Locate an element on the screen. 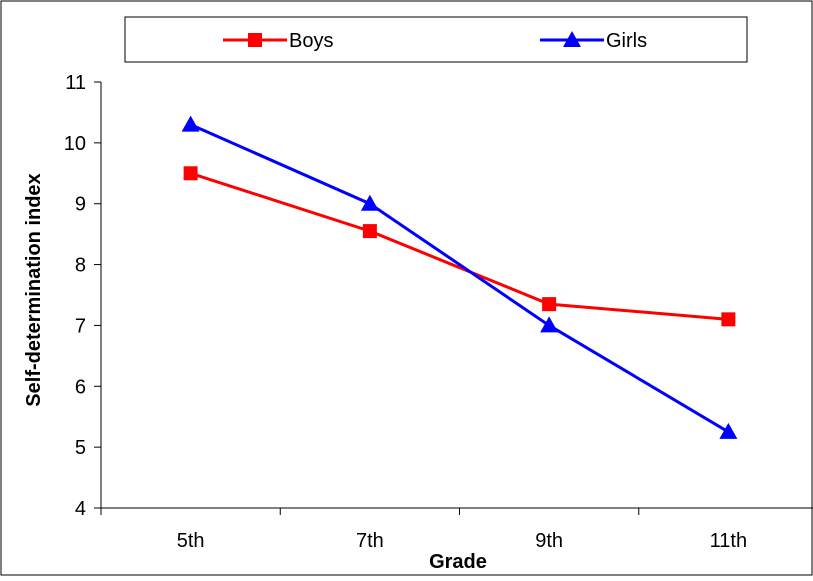  legend-label-girls: Girls is located at coordinates (626, 41).